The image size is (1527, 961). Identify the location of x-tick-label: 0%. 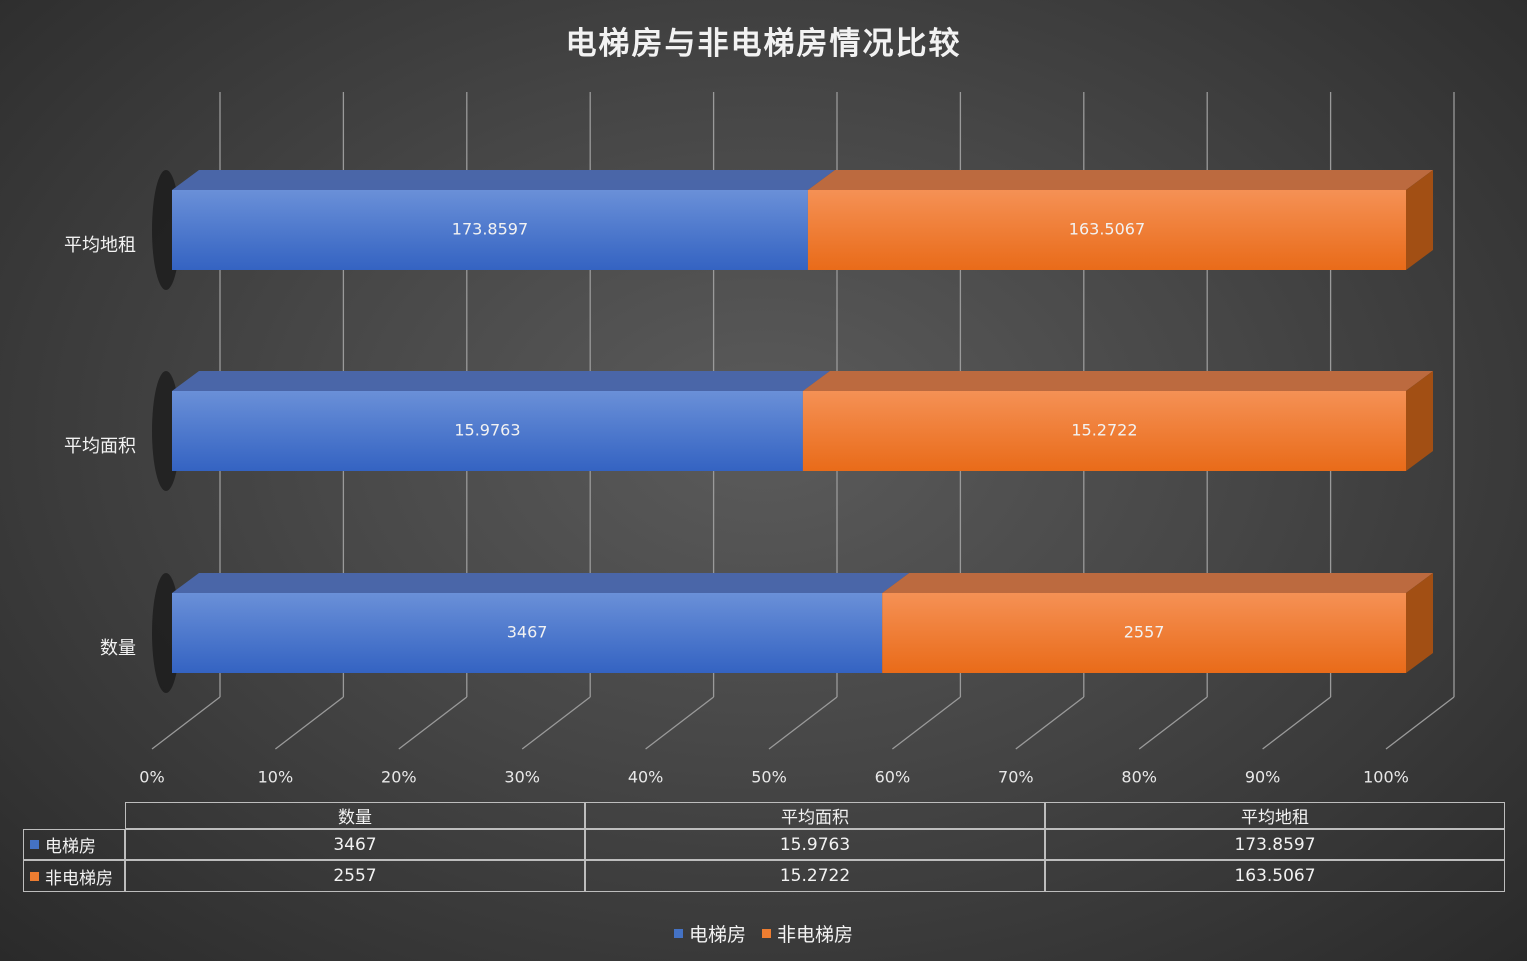
(151, 777).